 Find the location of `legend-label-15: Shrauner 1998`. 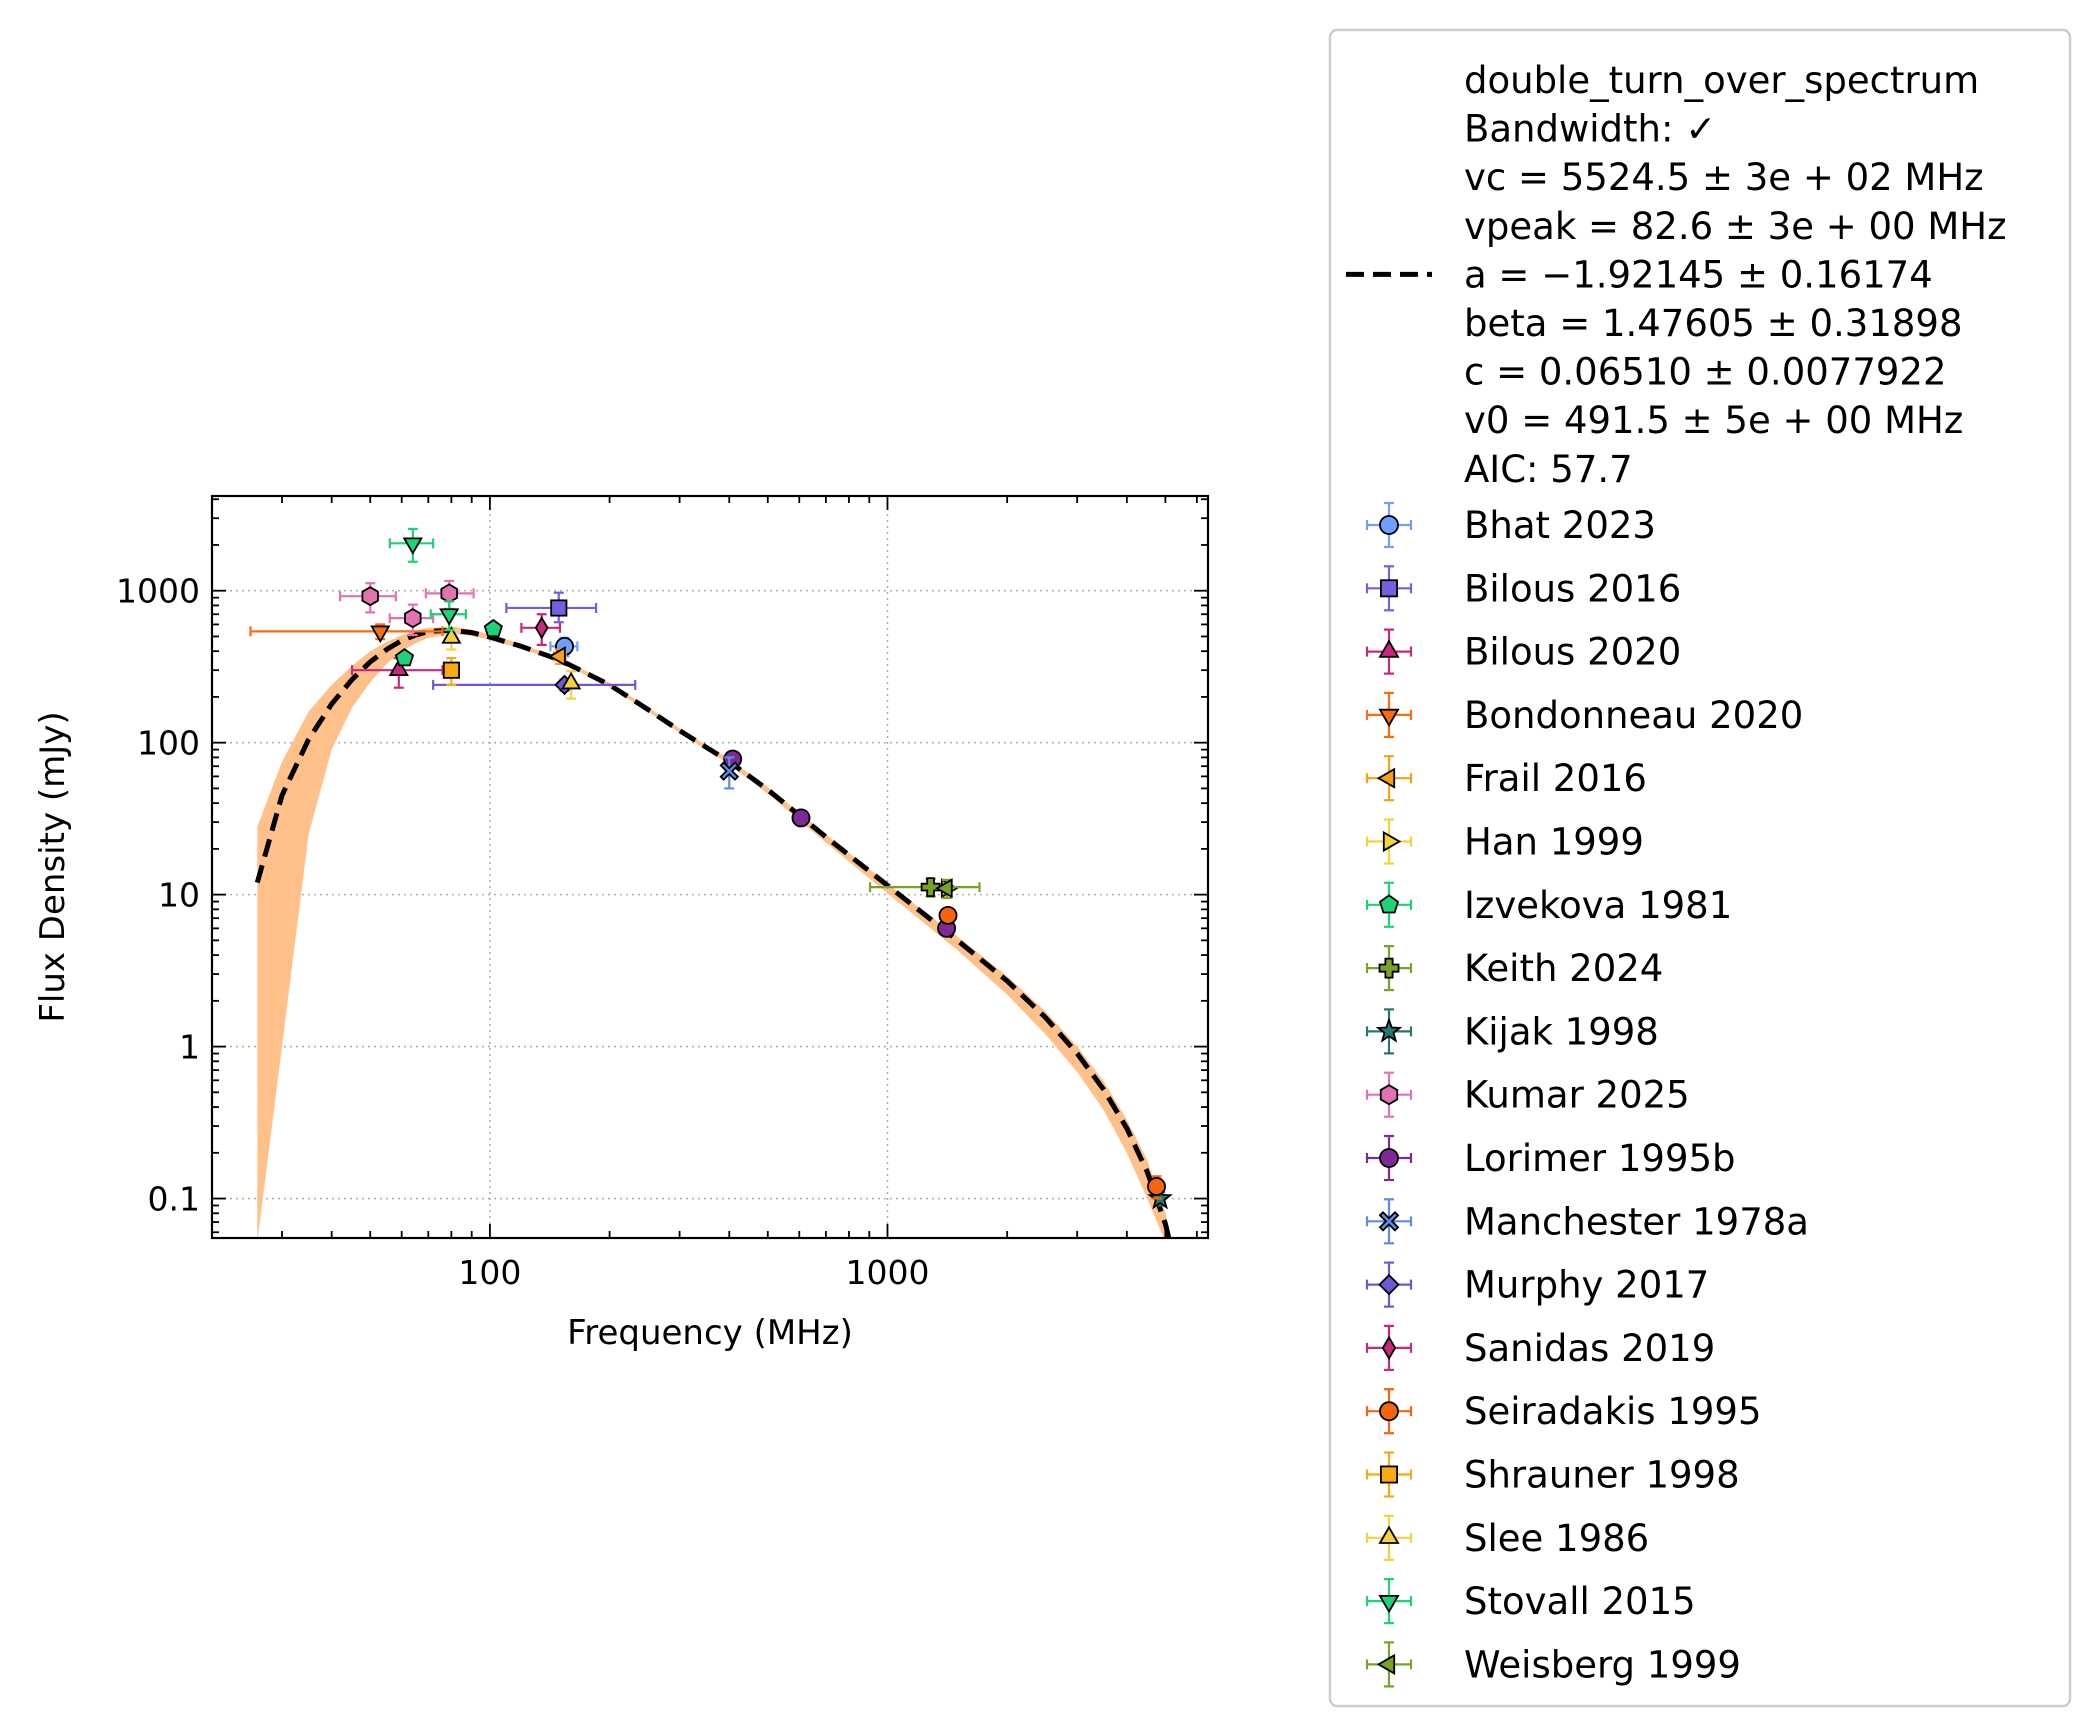

legend-label-15: Shrauner 1998 is located at coordinates (1602, 1475).